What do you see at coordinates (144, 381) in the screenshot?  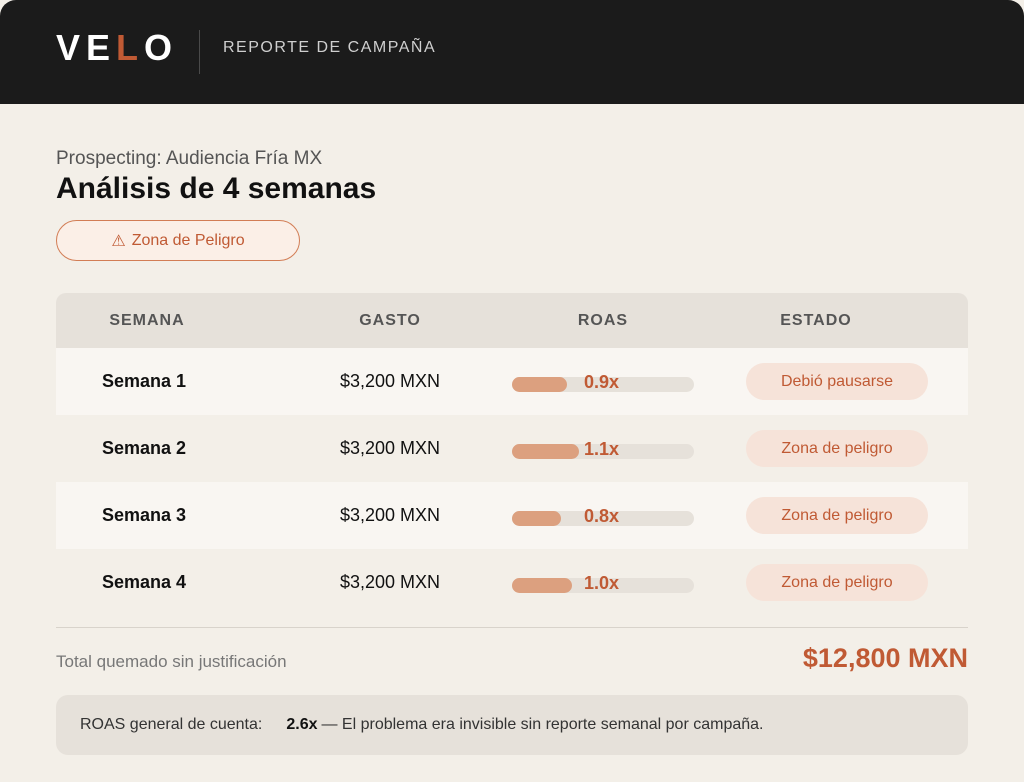 I see `week-cell: Semana 1` at bounding box center [144, 381].